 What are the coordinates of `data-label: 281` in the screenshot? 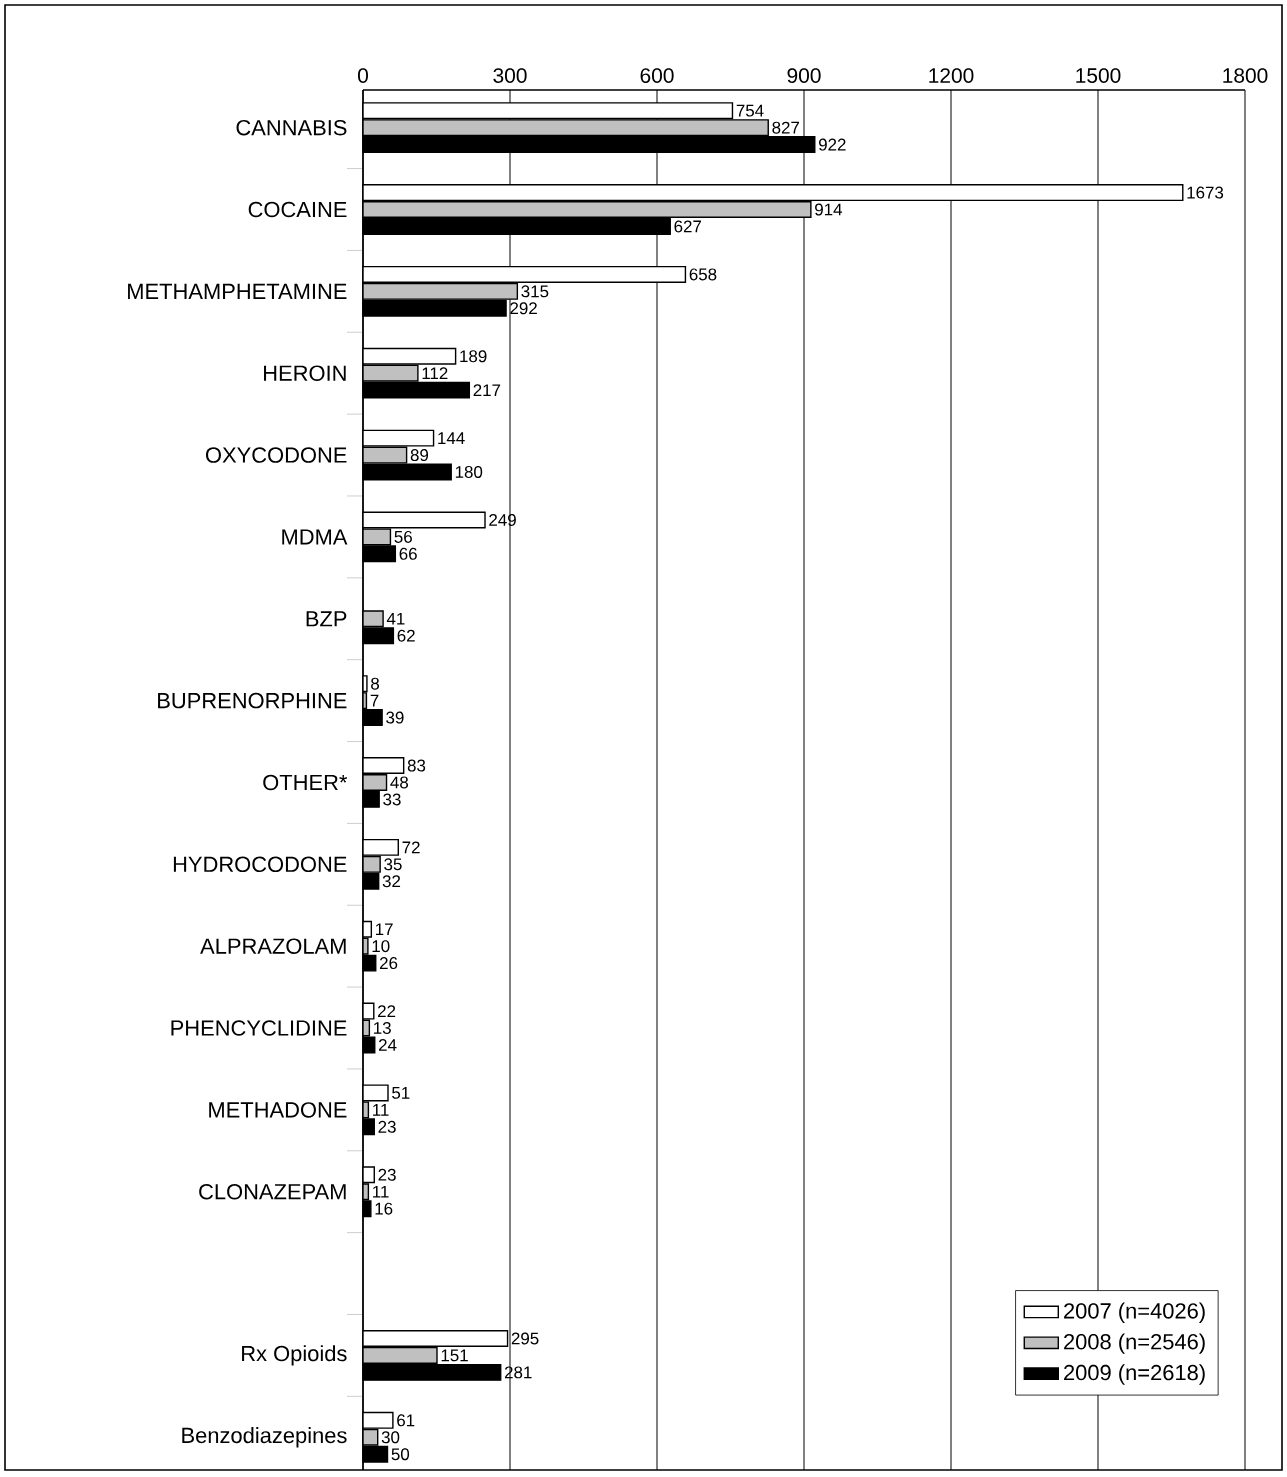 It's located at (518, 1372).